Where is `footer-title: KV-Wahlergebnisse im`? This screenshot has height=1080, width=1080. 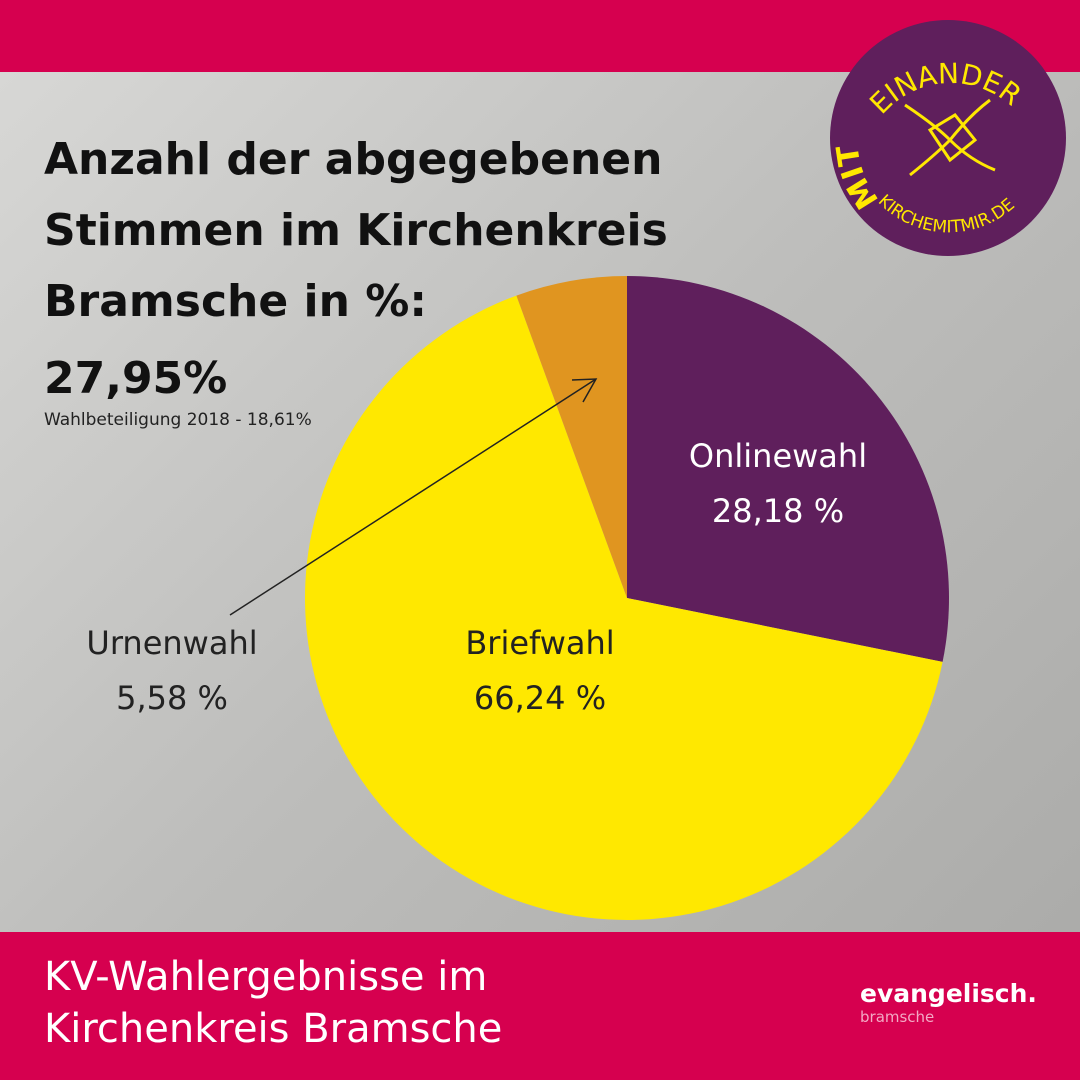
footer-title: KV-Wahlergebnisse im is located at coordinates (265, 977).